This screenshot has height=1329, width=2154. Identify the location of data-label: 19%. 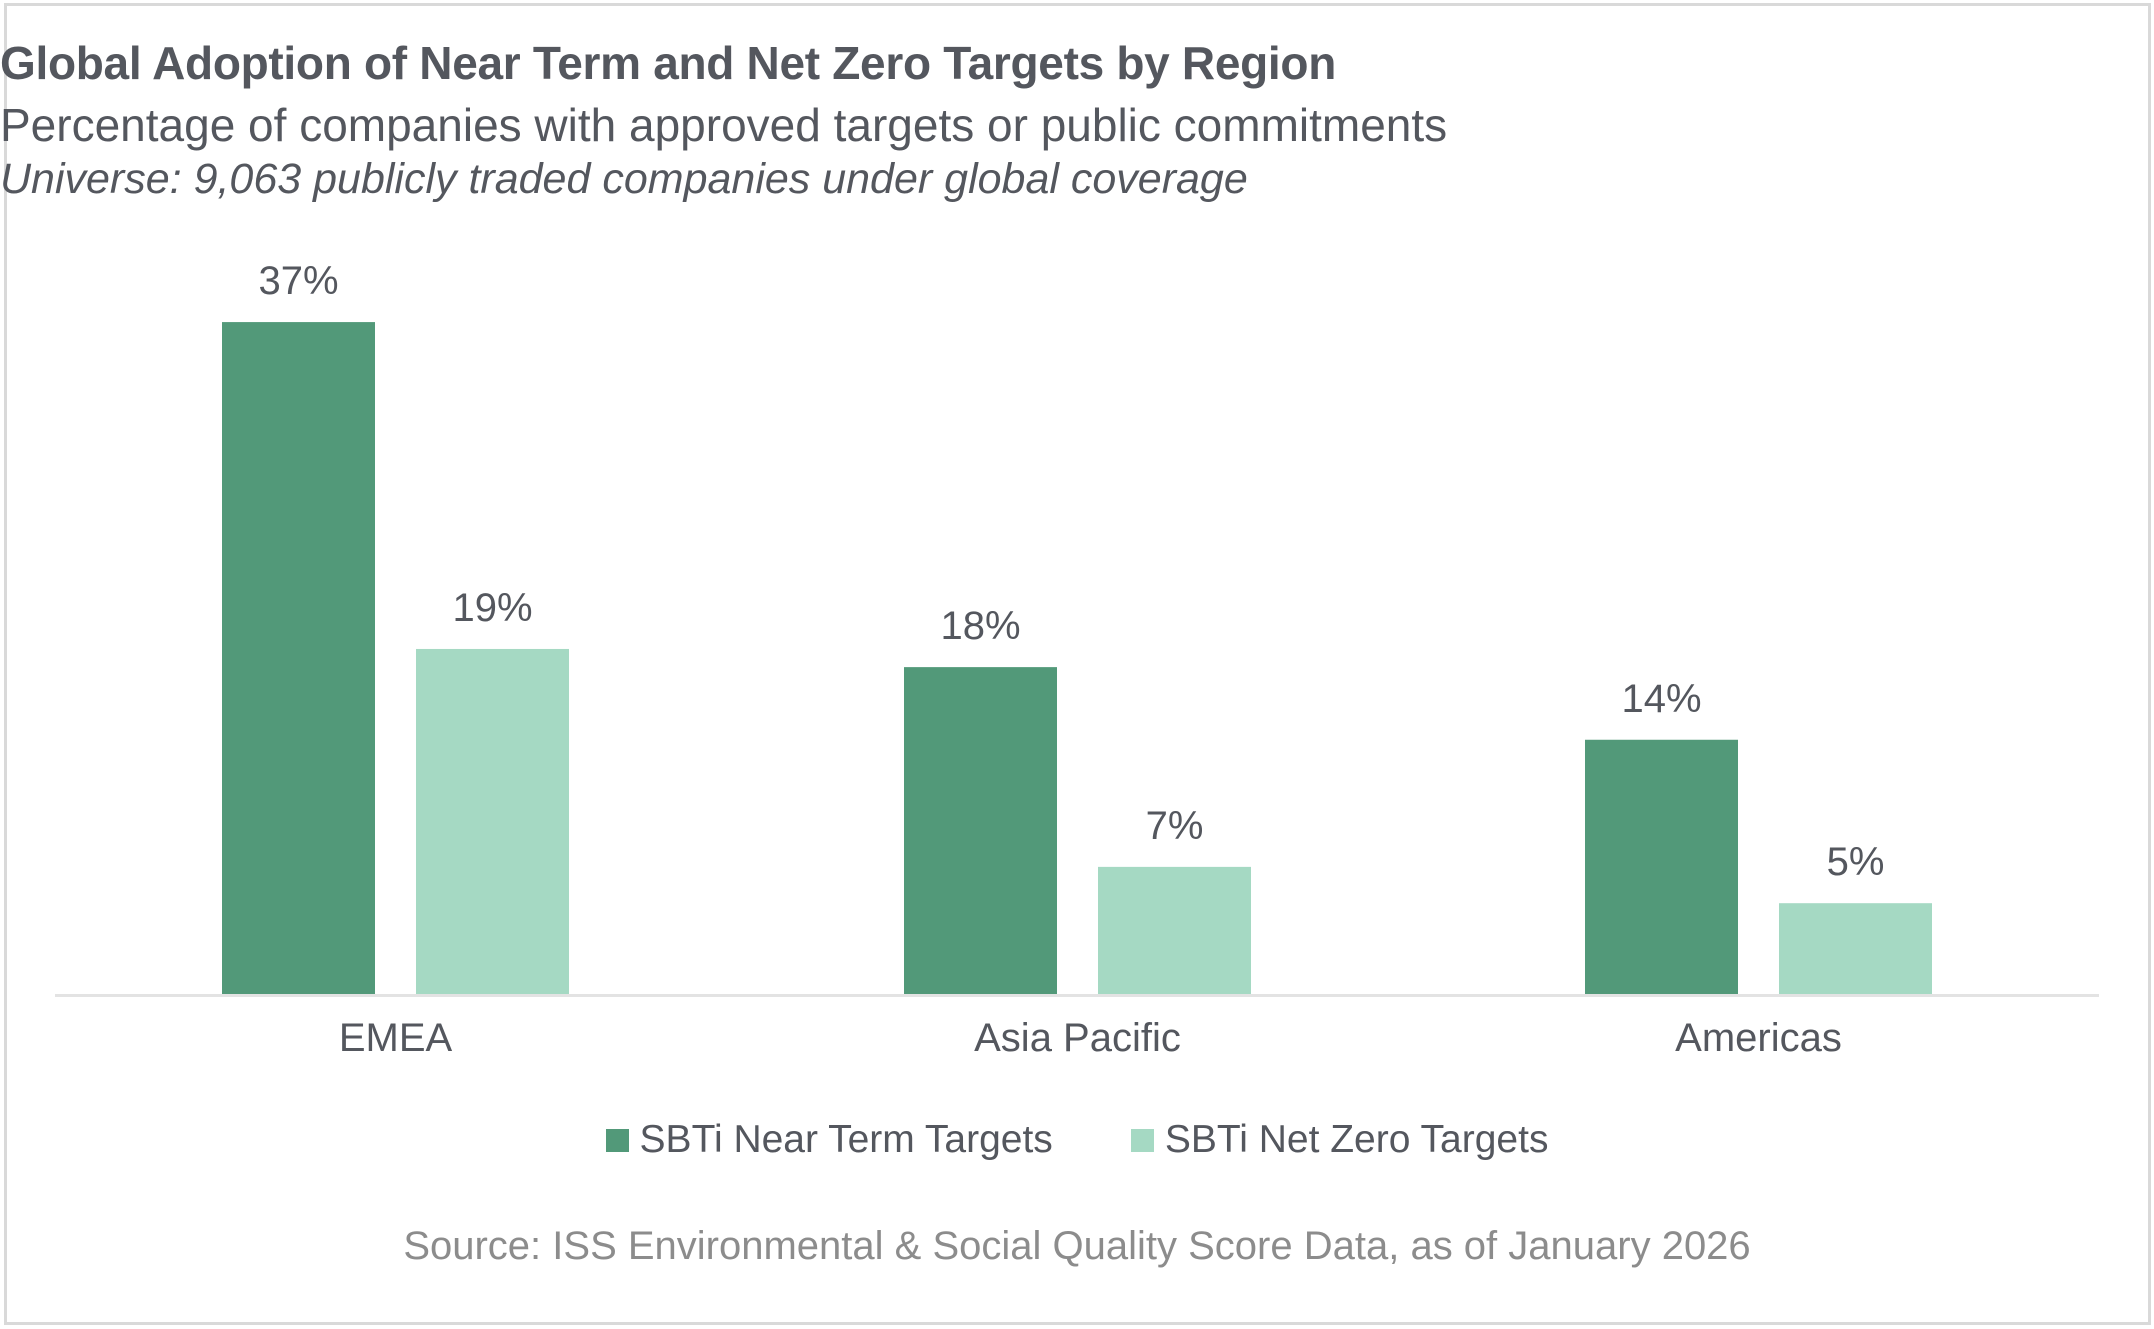
(492, 608).